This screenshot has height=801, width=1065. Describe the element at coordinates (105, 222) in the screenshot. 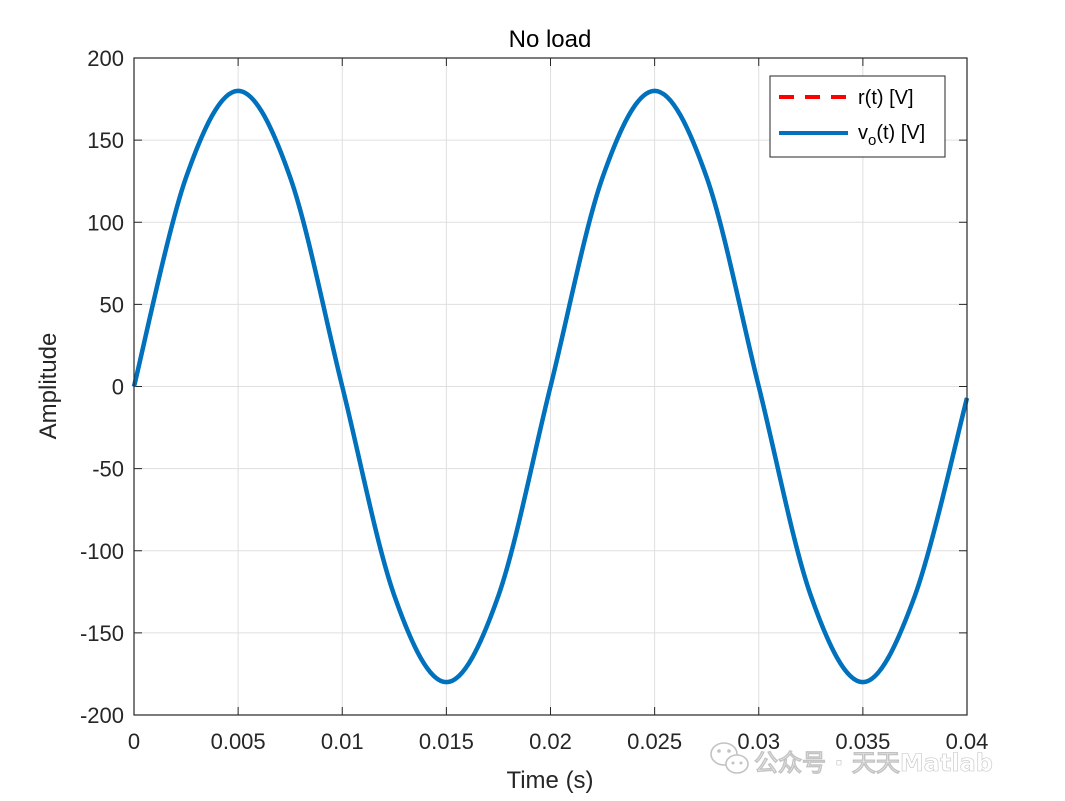

I see `y-tick-label: 100` at that location.